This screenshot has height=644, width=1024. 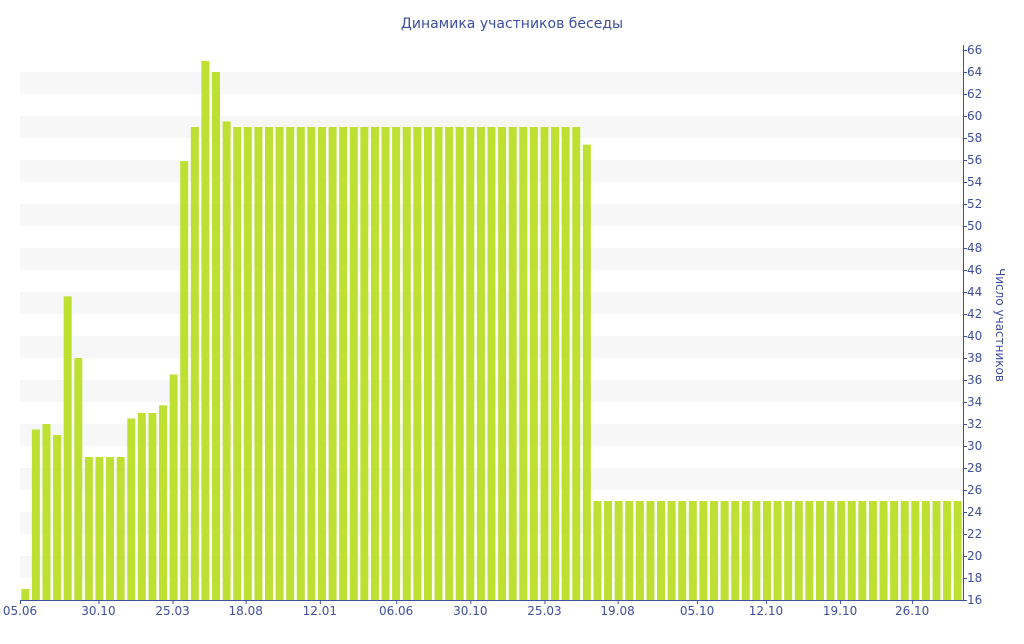 What do you see at coordinates (974, 138) in the screenshot?
I see `y-tick-label: 58` at bounding box center [974, 138].